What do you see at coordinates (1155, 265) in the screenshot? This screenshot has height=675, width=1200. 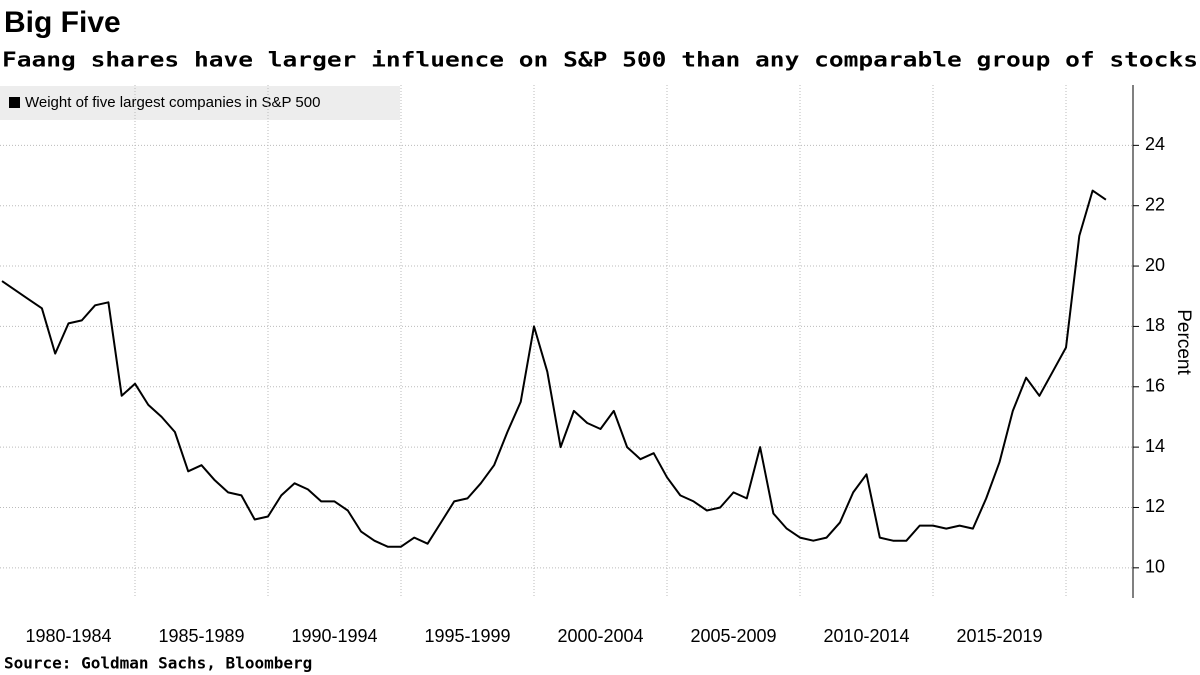 I see `y-tick-label: 20` at bounding box center [1155, 265].